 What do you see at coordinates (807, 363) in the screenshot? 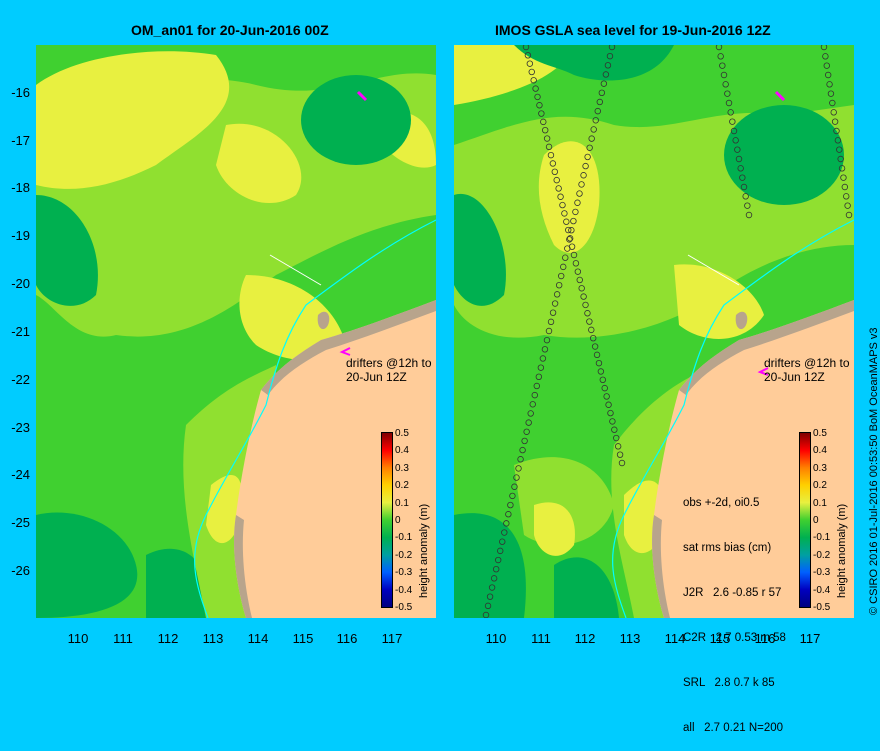
I see `drifters-line: drifters @12h to` at bounding box center [807, 363].